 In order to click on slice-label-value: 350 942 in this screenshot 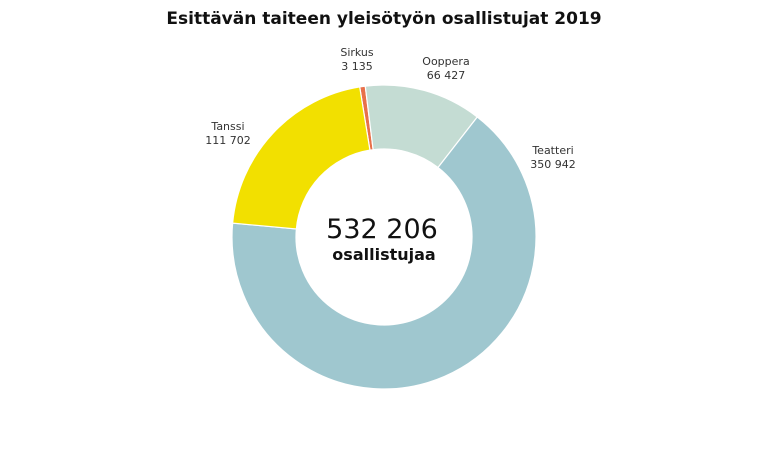, I will do `click(553, 164)`.